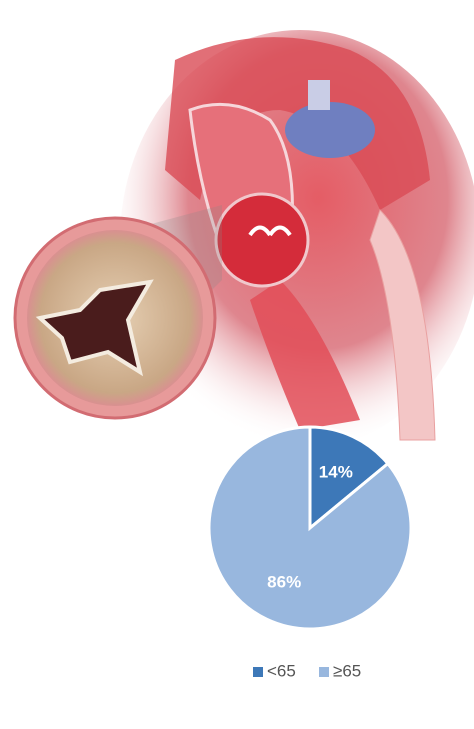 The image size is (474, 729). What do you see at coordinates (307, 670) in the screenshot?
I see `legend: <65 ≥65` at bounding box center [307, 670].